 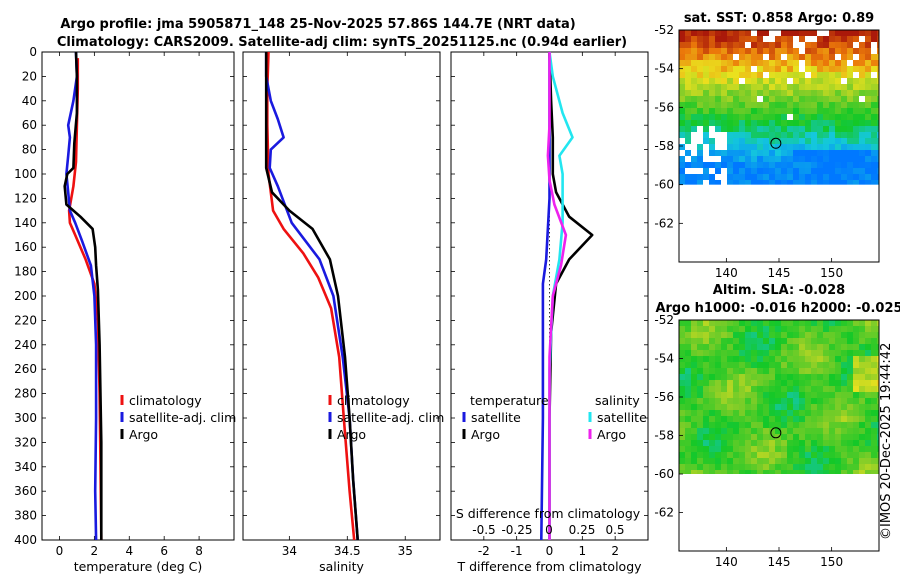 I want to click on series-line-argo, so click(x=83, y=295).